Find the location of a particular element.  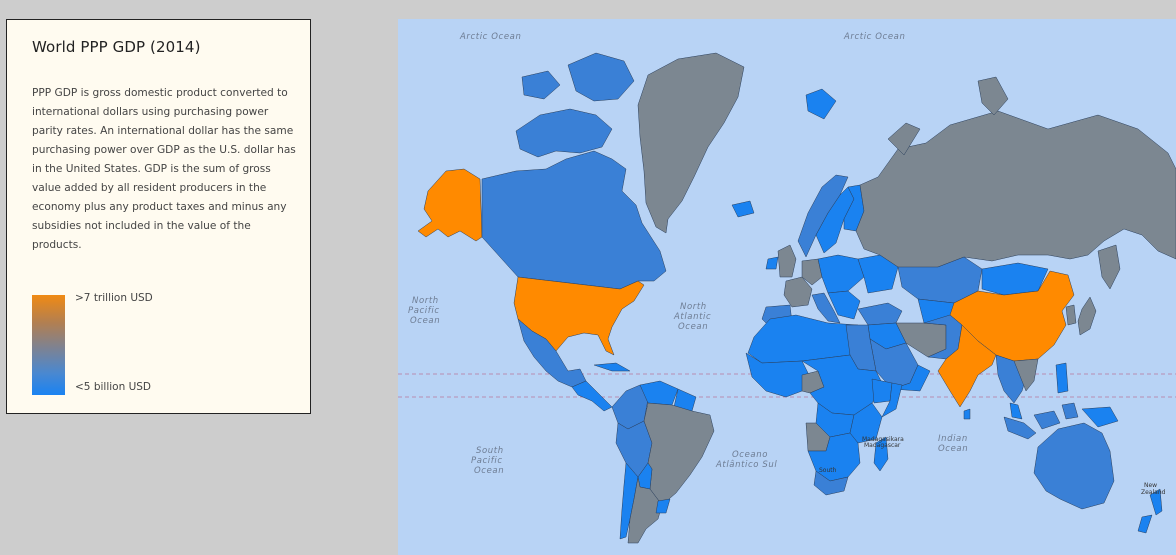

country-malaysia is located at coordinates (1016, 411).